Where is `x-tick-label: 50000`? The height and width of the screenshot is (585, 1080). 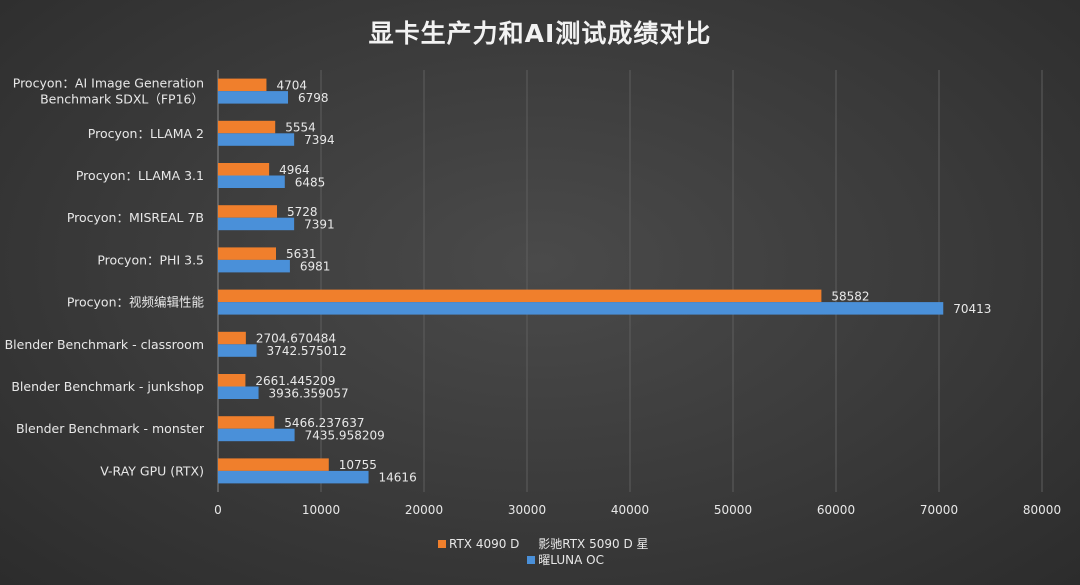
x-tick-label: 50000 is located at coordinates (733, 510).